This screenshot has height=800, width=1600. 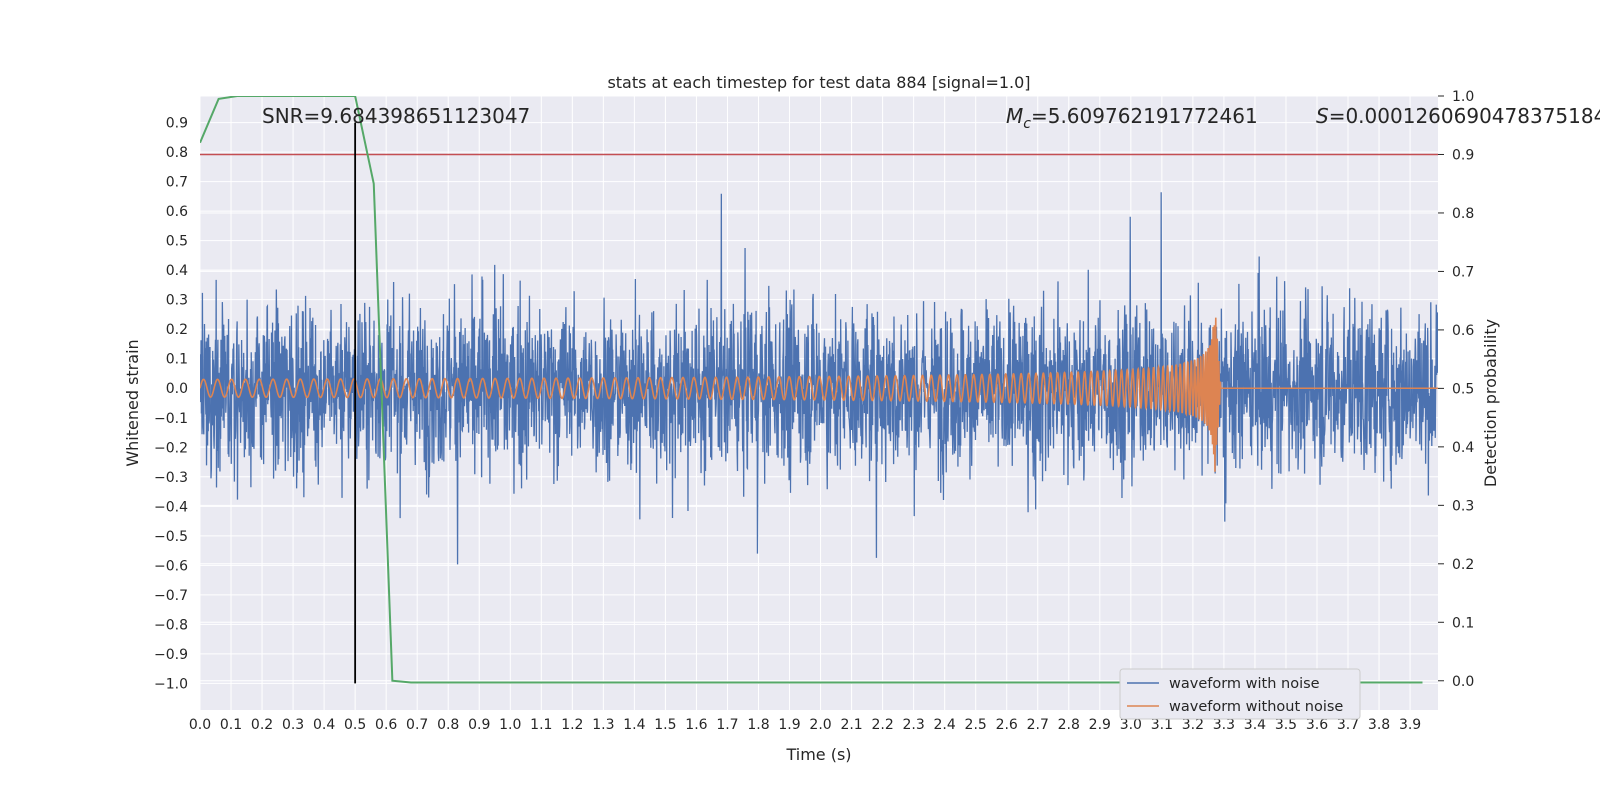 What do you see at coordinates (914, 725) in the screenshot?
I see `x-tick-label: 2.3` at bounding box center [914, 725].